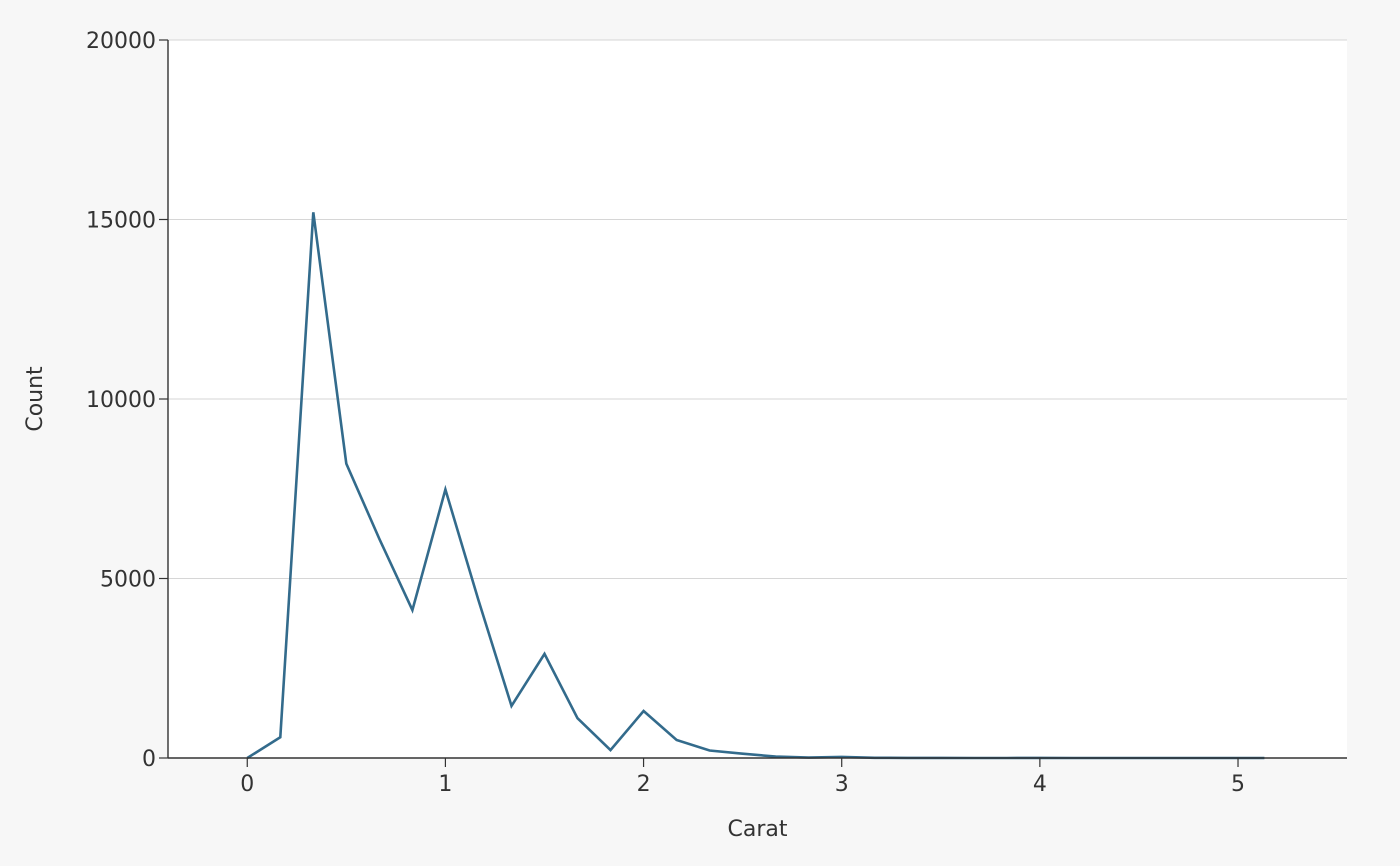 This screenshot has height=866, width=1400. Describe the element at coordinates (121, 41) in the screenshot. I see `y-tick-label: 20000` at that location.